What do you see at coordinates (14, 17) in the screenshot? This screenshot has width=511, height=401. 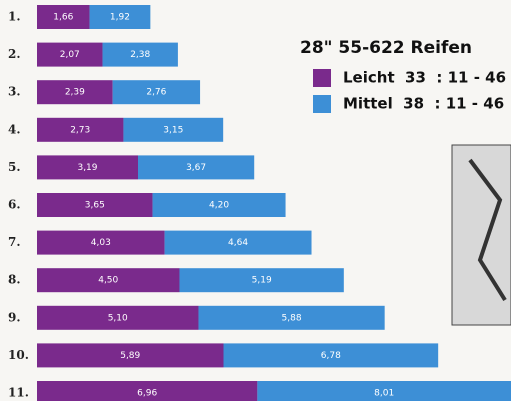 I see `row-label: 1.` at bounding box center [14, 17].